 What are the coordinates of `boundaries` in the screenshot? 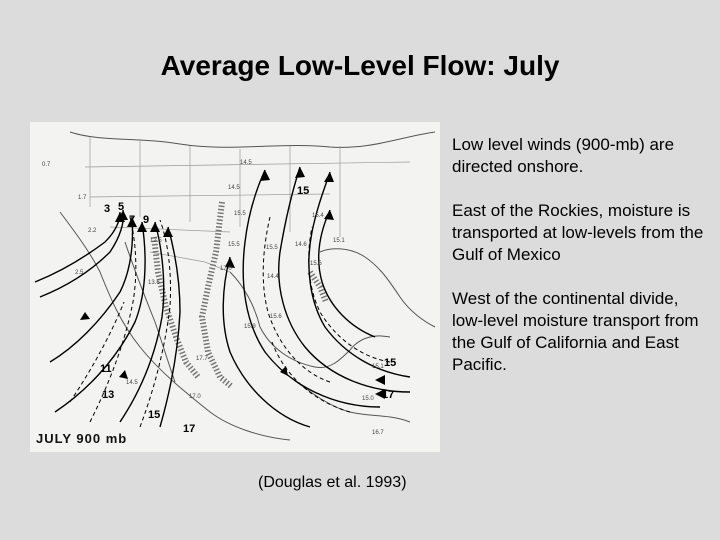 It's located at (247, 205).